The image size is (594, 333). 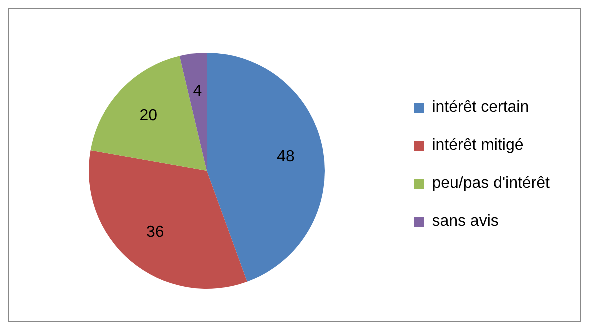 What do you see at coordinates (481, 107) in the screenshot?
I see `legend-label: intérêt certain` at bounding box center [481, 107].